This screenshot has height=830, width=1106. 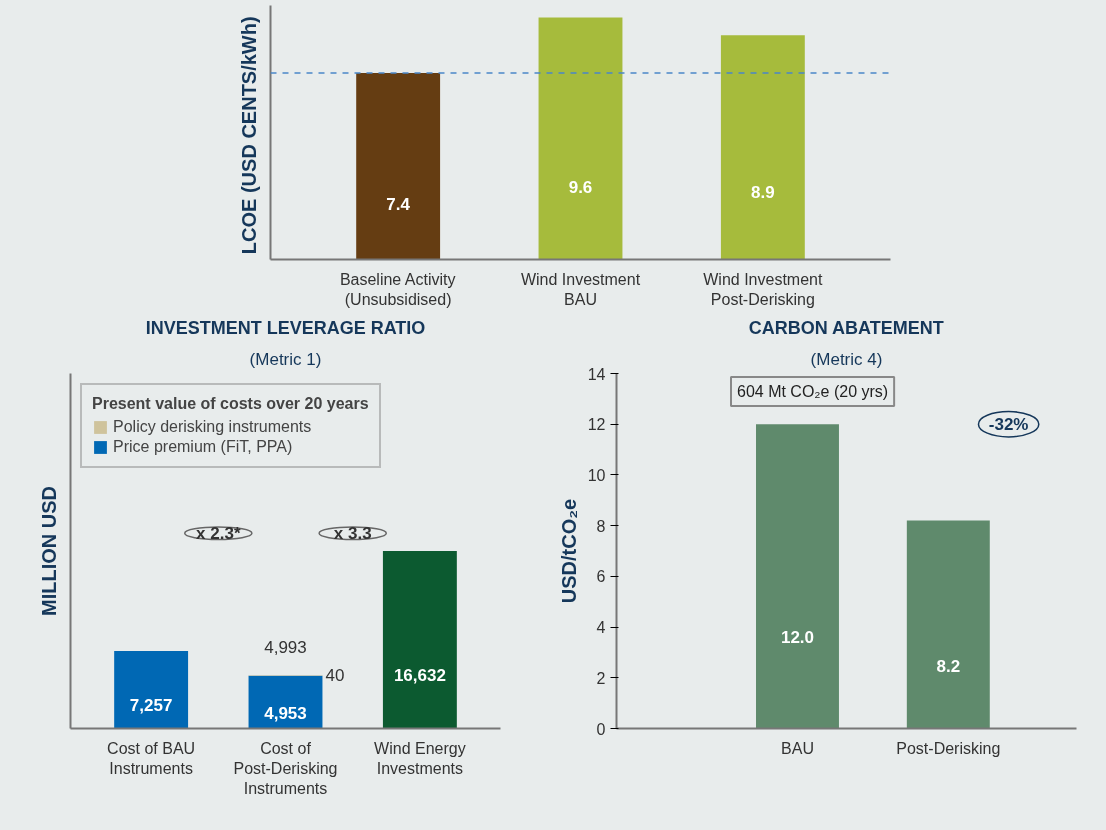 What do you see at coordinates (285, 327) in the screenshot?
I see `chart-title: INVESTMENT LEVERAGE RATIO` at bounding box center [285, 327].